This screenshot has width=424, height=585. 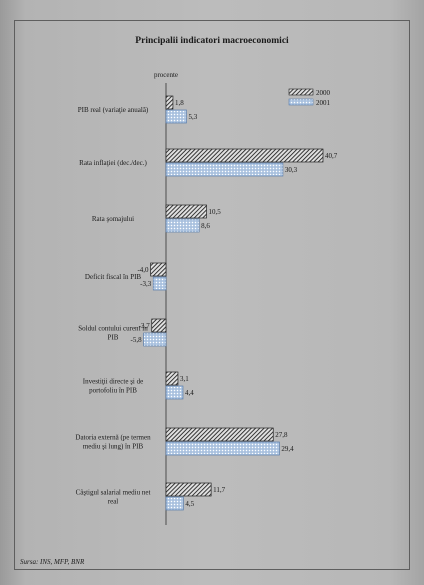 I want to click on legend: 2000 2001, so click(x=309, y=97).